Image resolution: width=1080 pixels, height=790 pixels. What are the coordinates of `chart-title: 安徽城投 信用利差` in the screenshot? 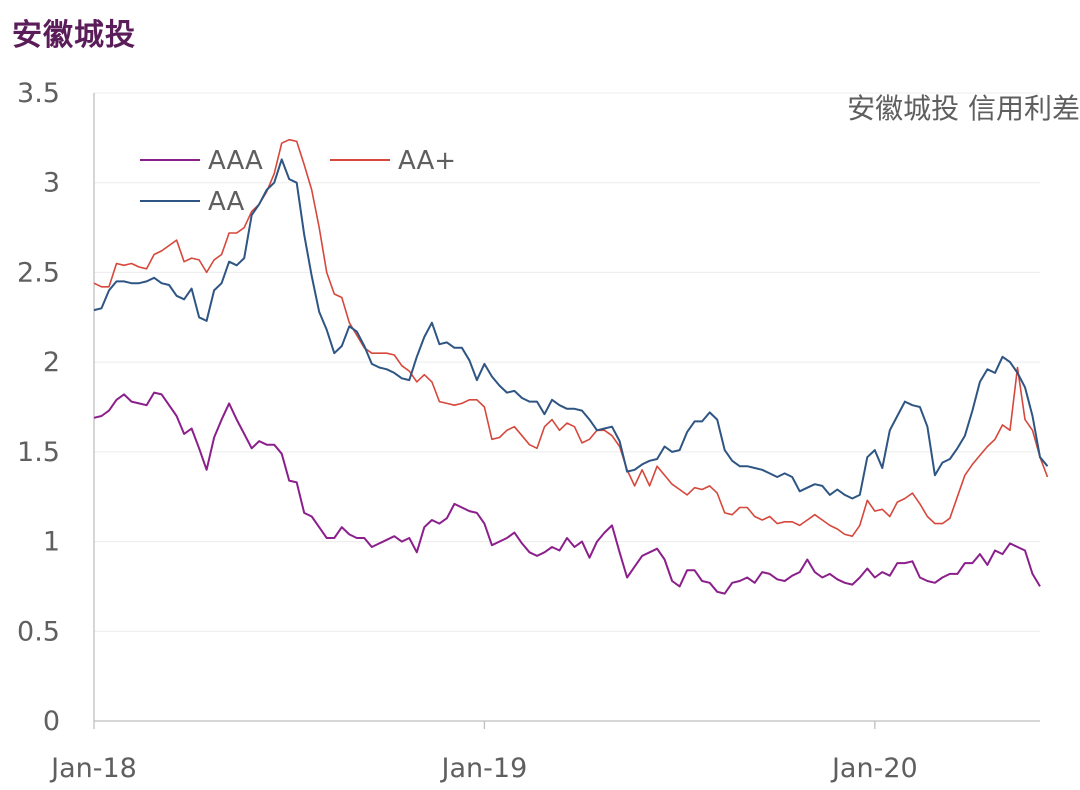 It's located at (963, 108).